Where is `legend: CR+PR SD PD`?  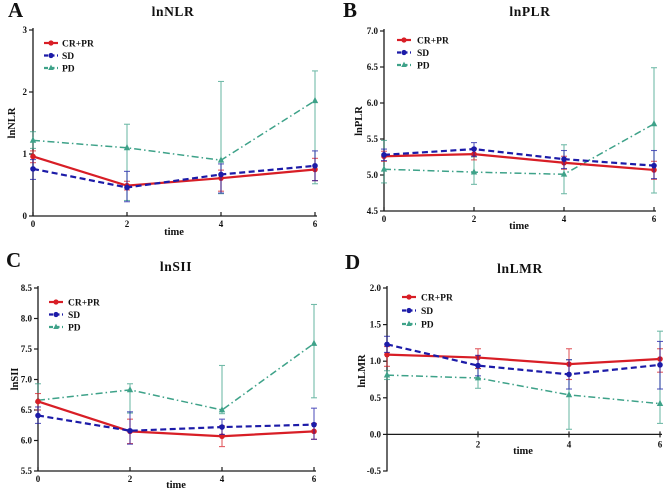
legend: CR+PR SD PD is located at coordinates (423, 54).